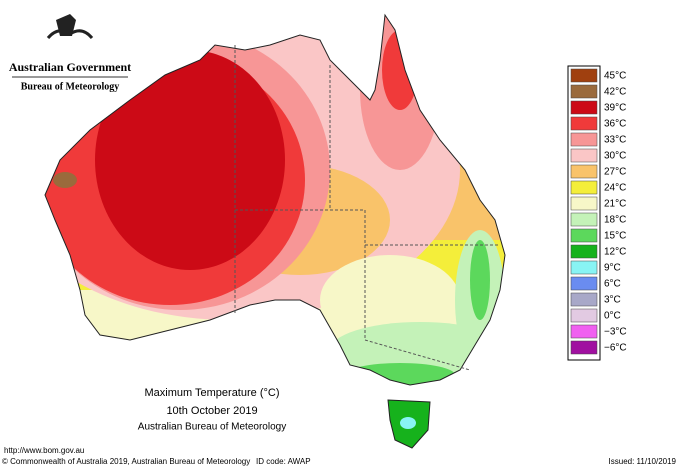 This screenshot has height=467, width=680. I want to click on legend-label: 24°C, so click(615, 188).